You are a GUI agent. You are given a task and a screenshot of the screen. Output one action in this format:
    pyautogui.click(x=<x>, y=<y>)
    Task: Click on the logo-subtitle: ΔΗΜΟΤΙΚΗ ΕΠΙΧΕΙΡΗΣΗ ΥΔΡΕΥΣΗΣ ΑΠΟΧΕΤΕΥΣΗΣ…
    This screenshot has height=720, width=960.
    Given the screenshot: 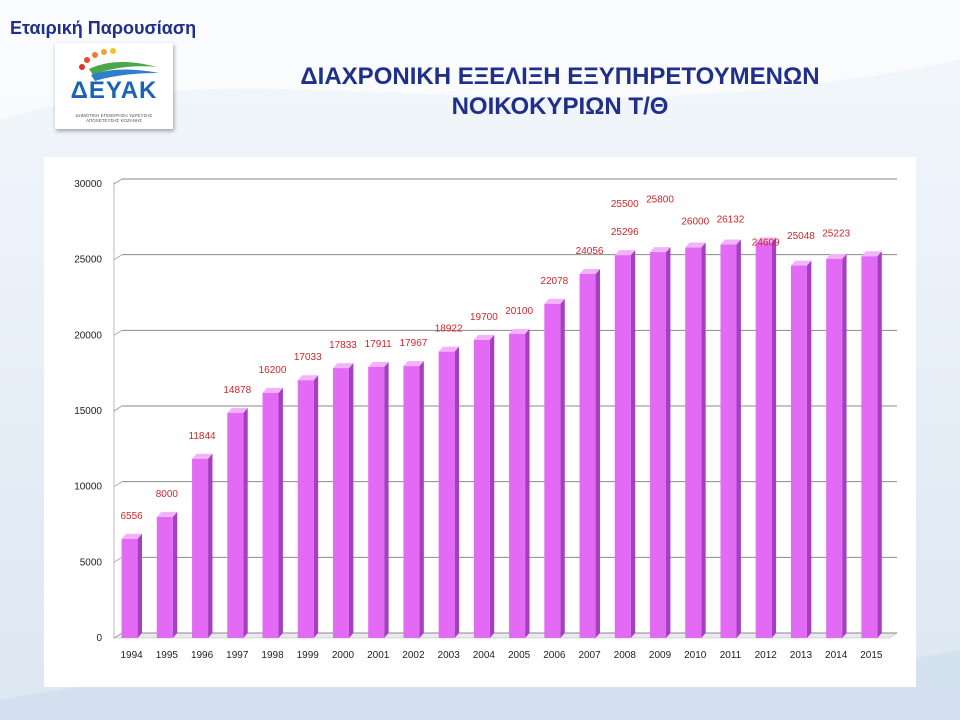 What is the action you would take?
    pyautogui.click(x=114, y=118)
    